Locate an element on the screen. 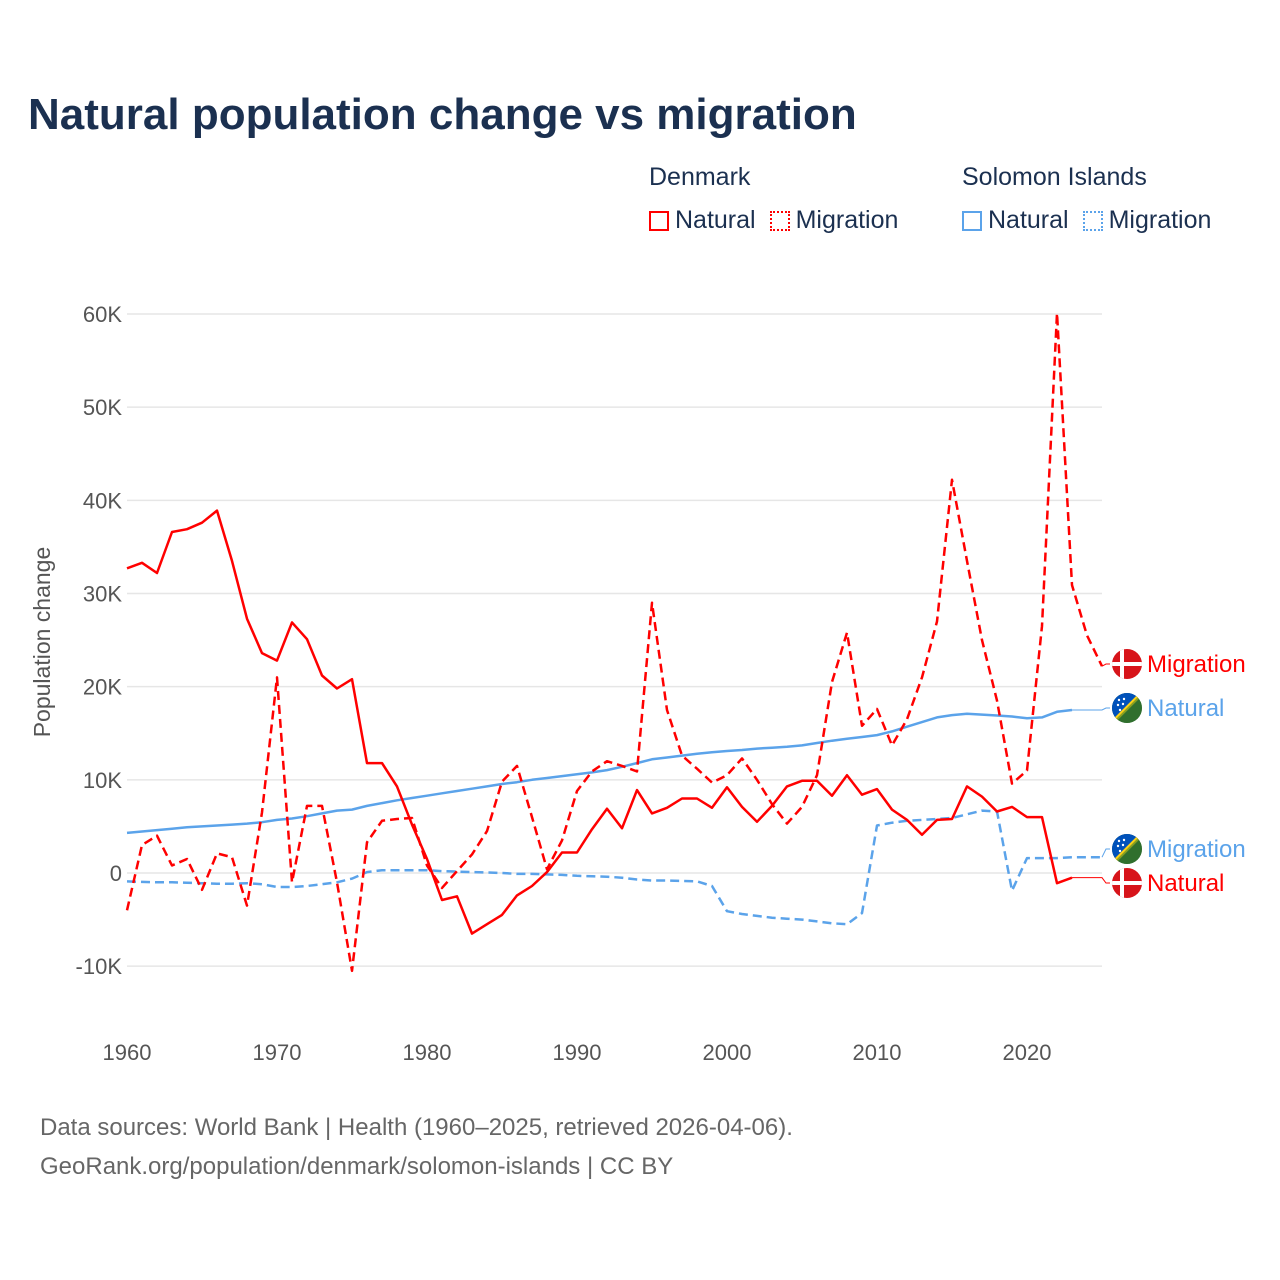  x-tick-label: 1970 is located at coordinates (277, 1052).